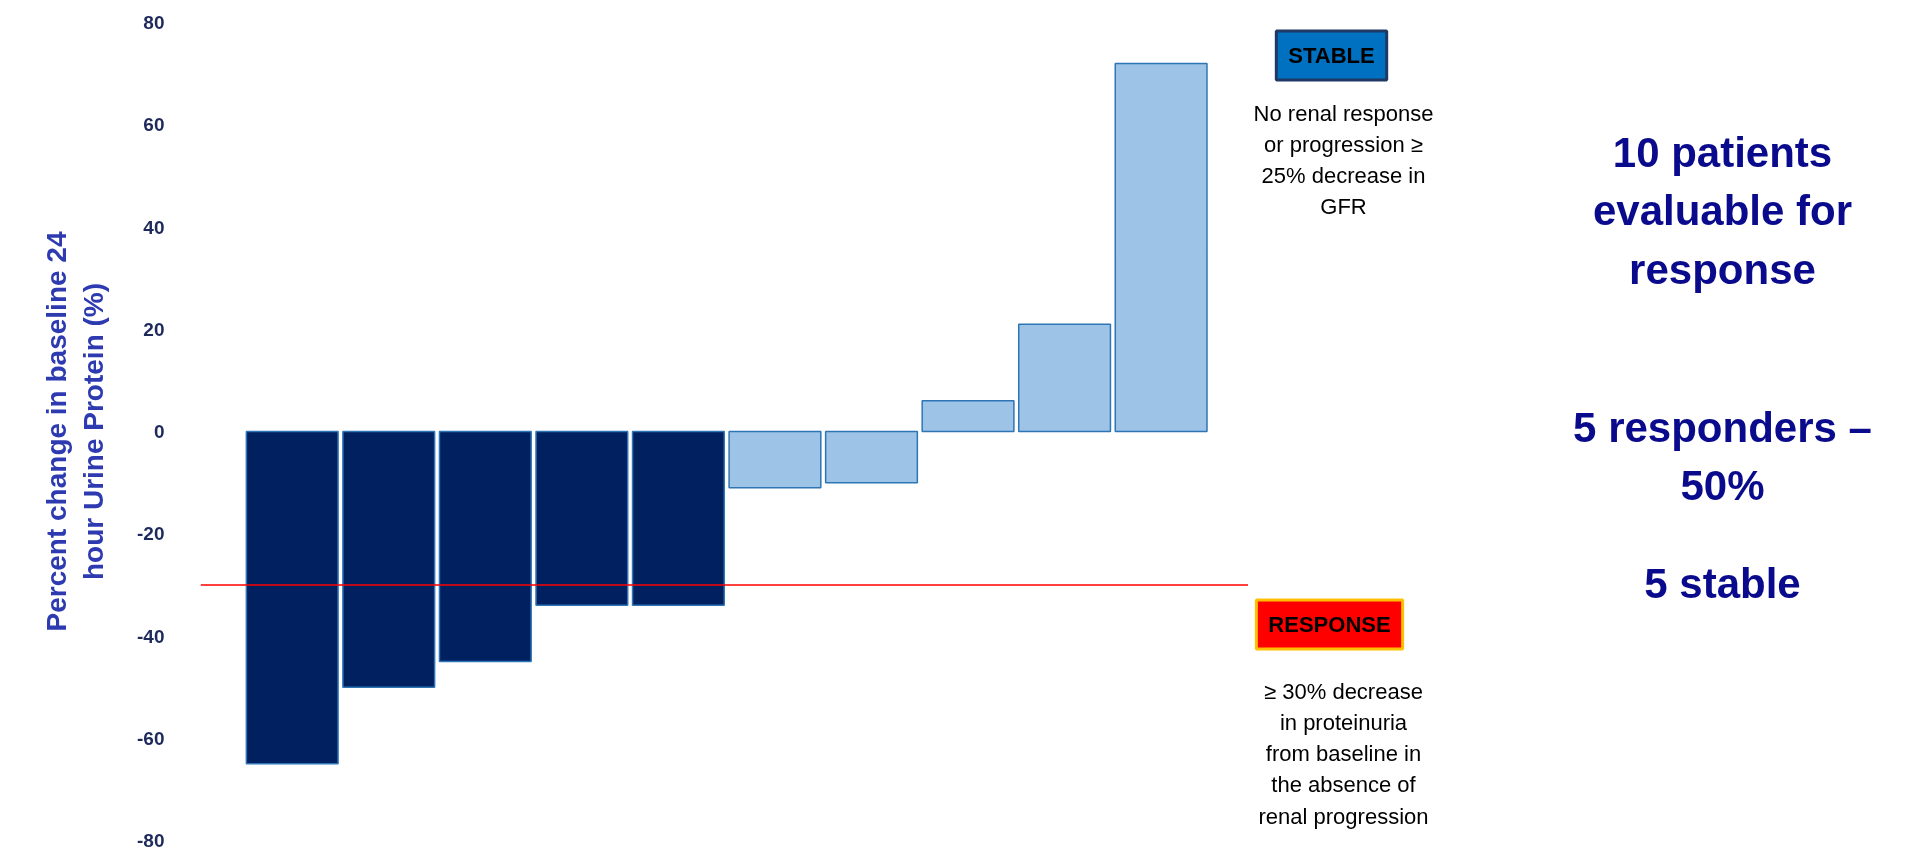  Describe the element at coordinates (1722, 456) in the screenshot. I see `text: 5 responders – 50%` at that location.